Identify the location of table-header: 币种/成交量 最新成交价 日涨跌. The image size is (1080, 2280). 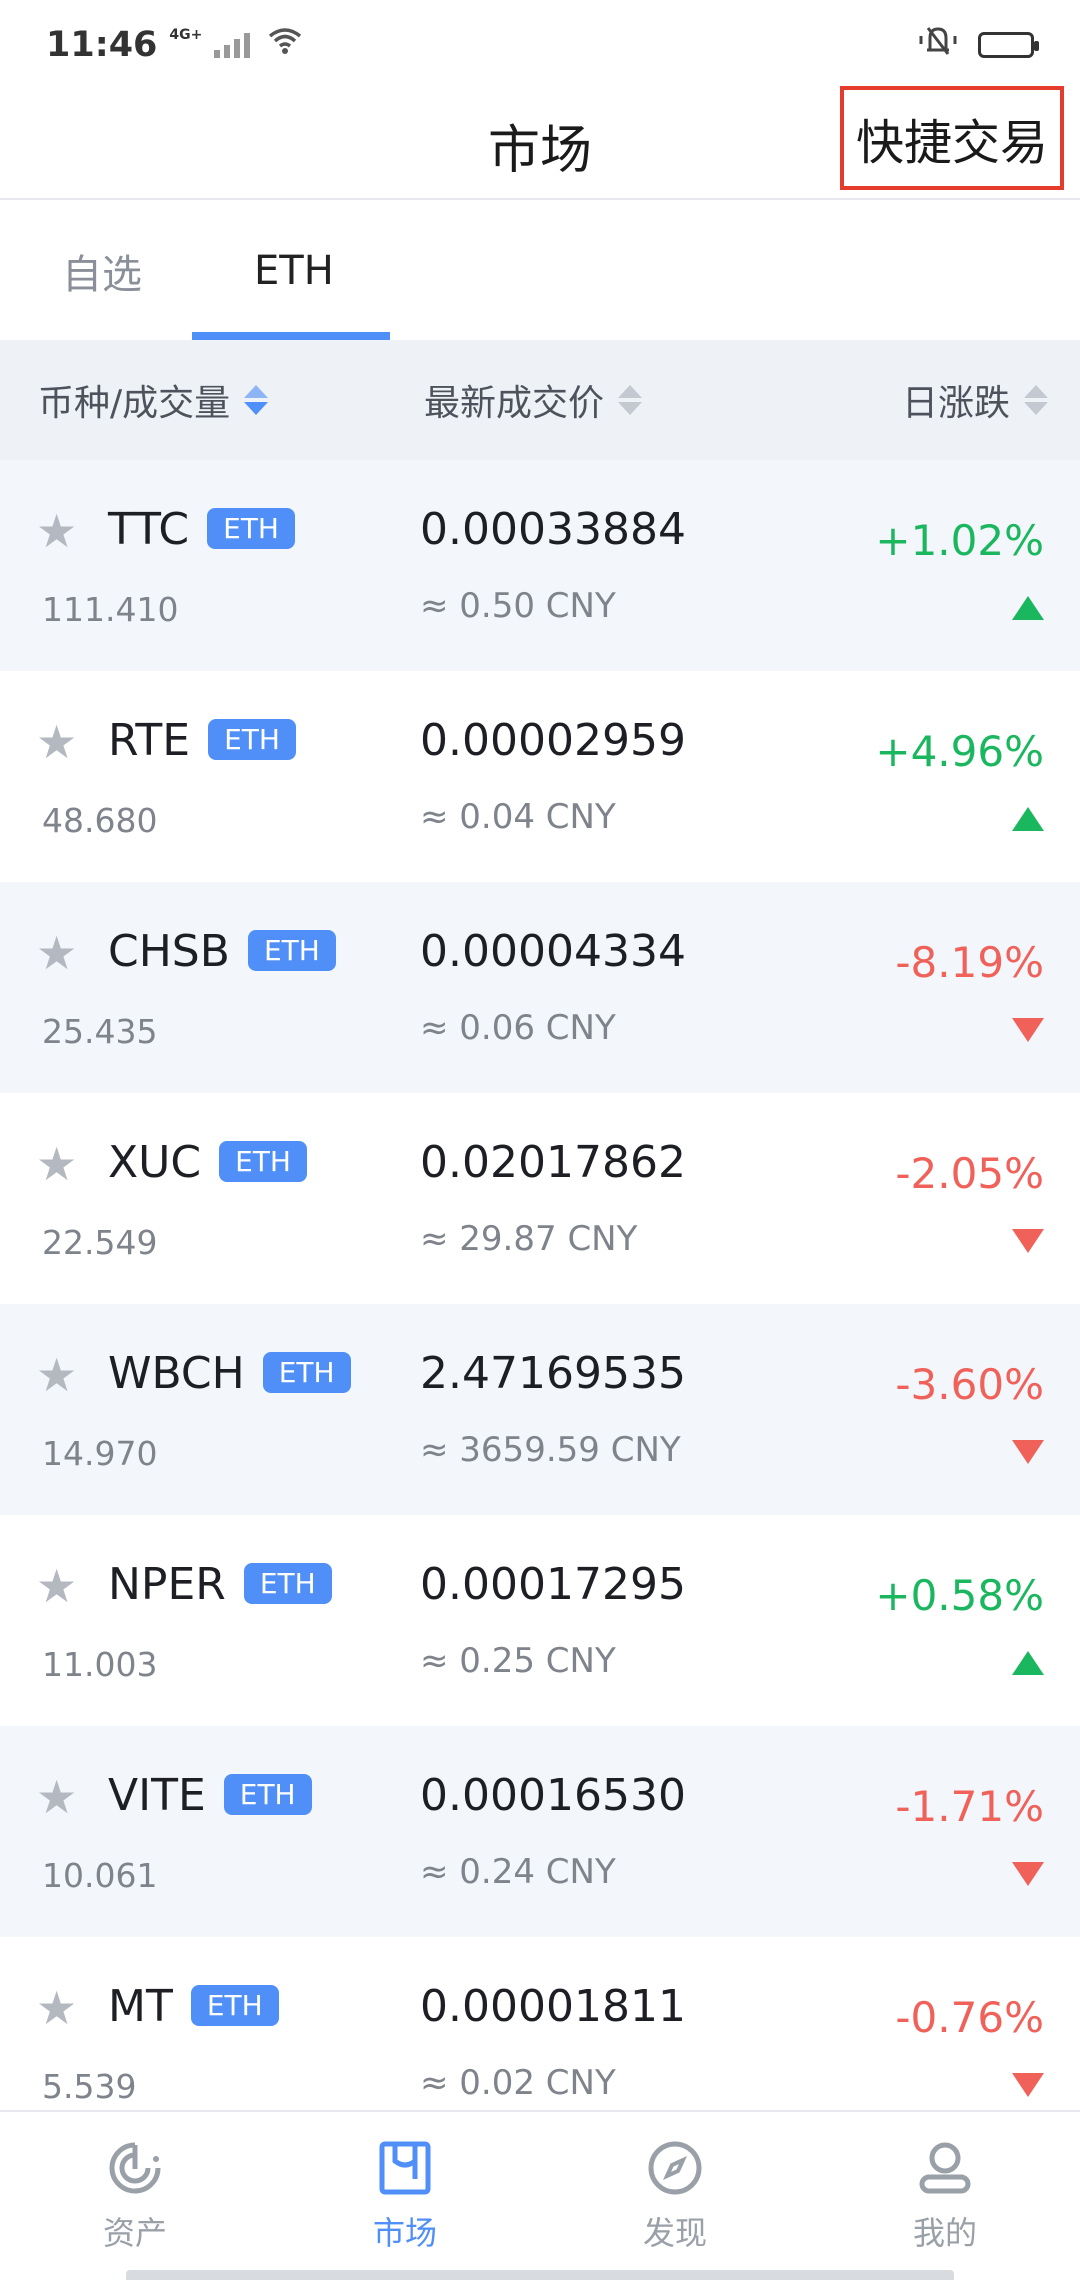
(540, 400).